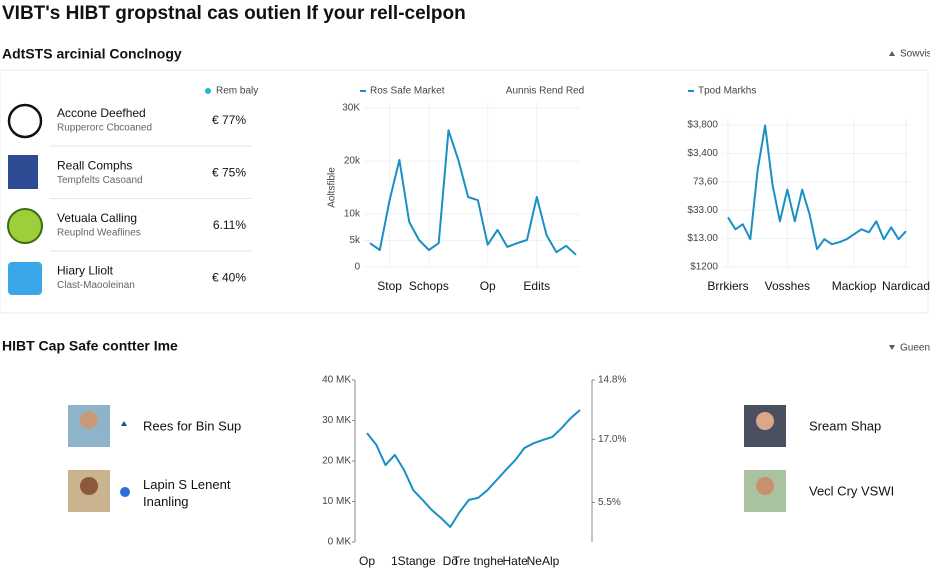 The height and width of the screenshot is (576, 930). I want to click on item-value: € 40%, so click(229, 278).